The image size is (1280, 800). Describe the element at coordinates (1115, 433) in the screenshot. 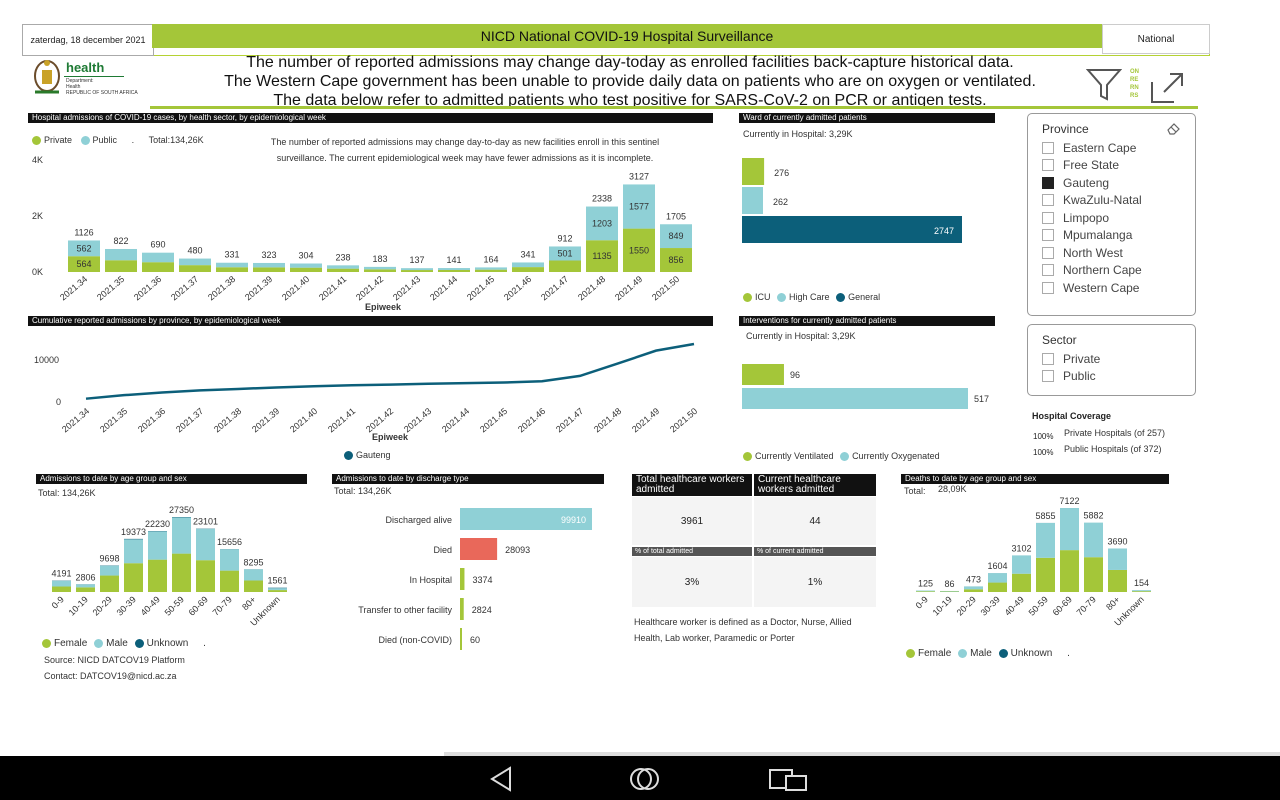

I see `coverage-label: Private Hospitals (of 257)` at that location.